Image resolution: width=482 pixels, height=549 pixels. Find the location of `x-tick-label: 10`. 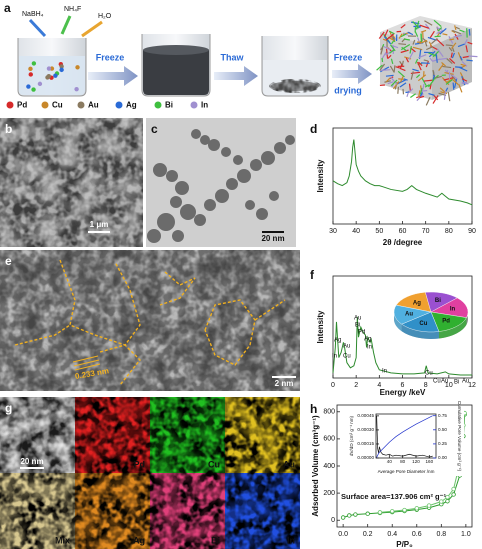

x-tick-label: 10 is located at coordinates (449, 385).